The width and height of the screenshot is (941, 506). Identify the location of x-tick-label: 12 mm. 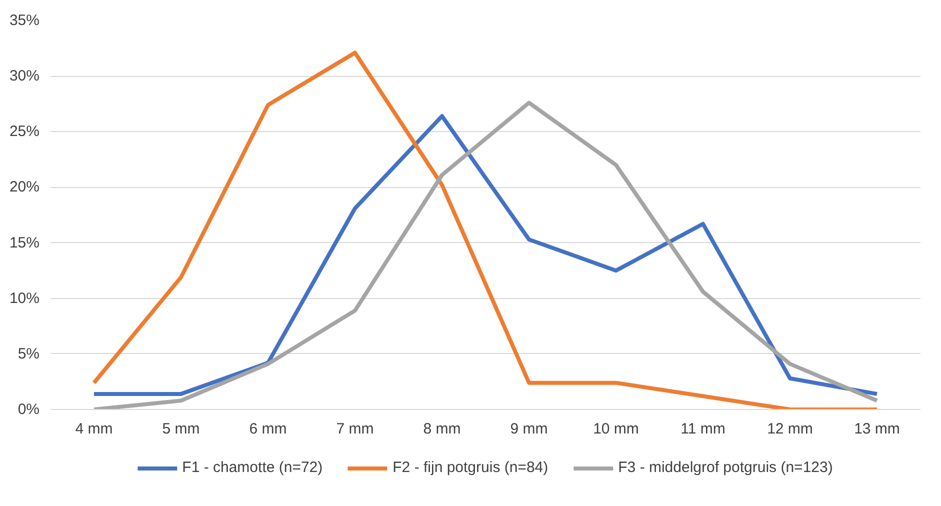
(790, 429).